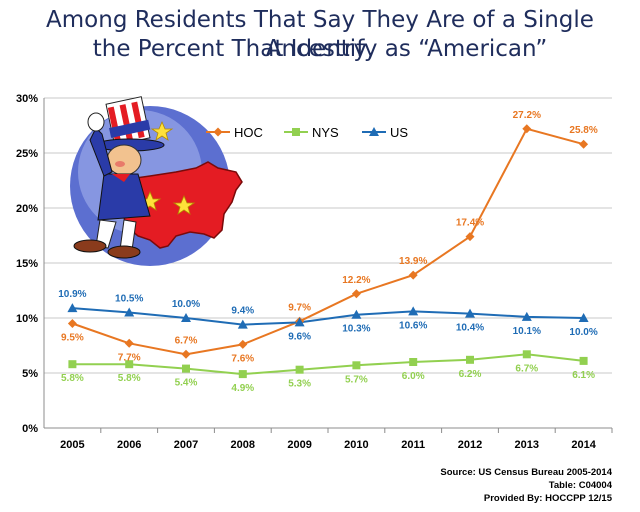 The width and height of the screenshot is (640, 512). What do you see at coordinates (470, 374) in the screenshot?
I see `nys-data-label: 6.2%` at bounding box center [470, 374].